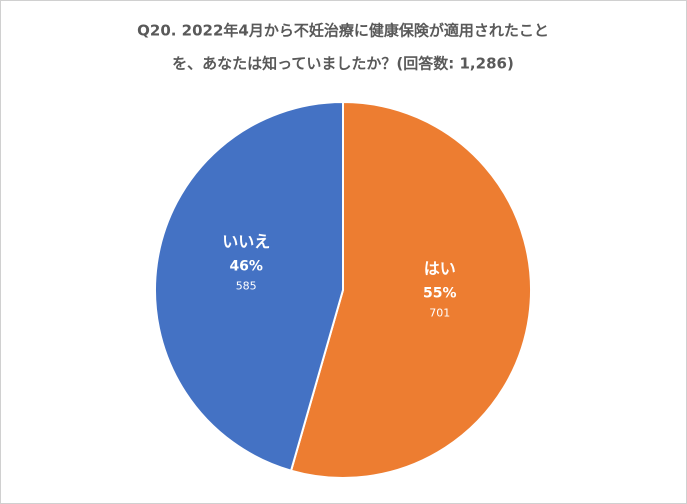 The width and height of the screenshot is (687, 504). I want to click on slice-percent: 46%, so click(246, 266).